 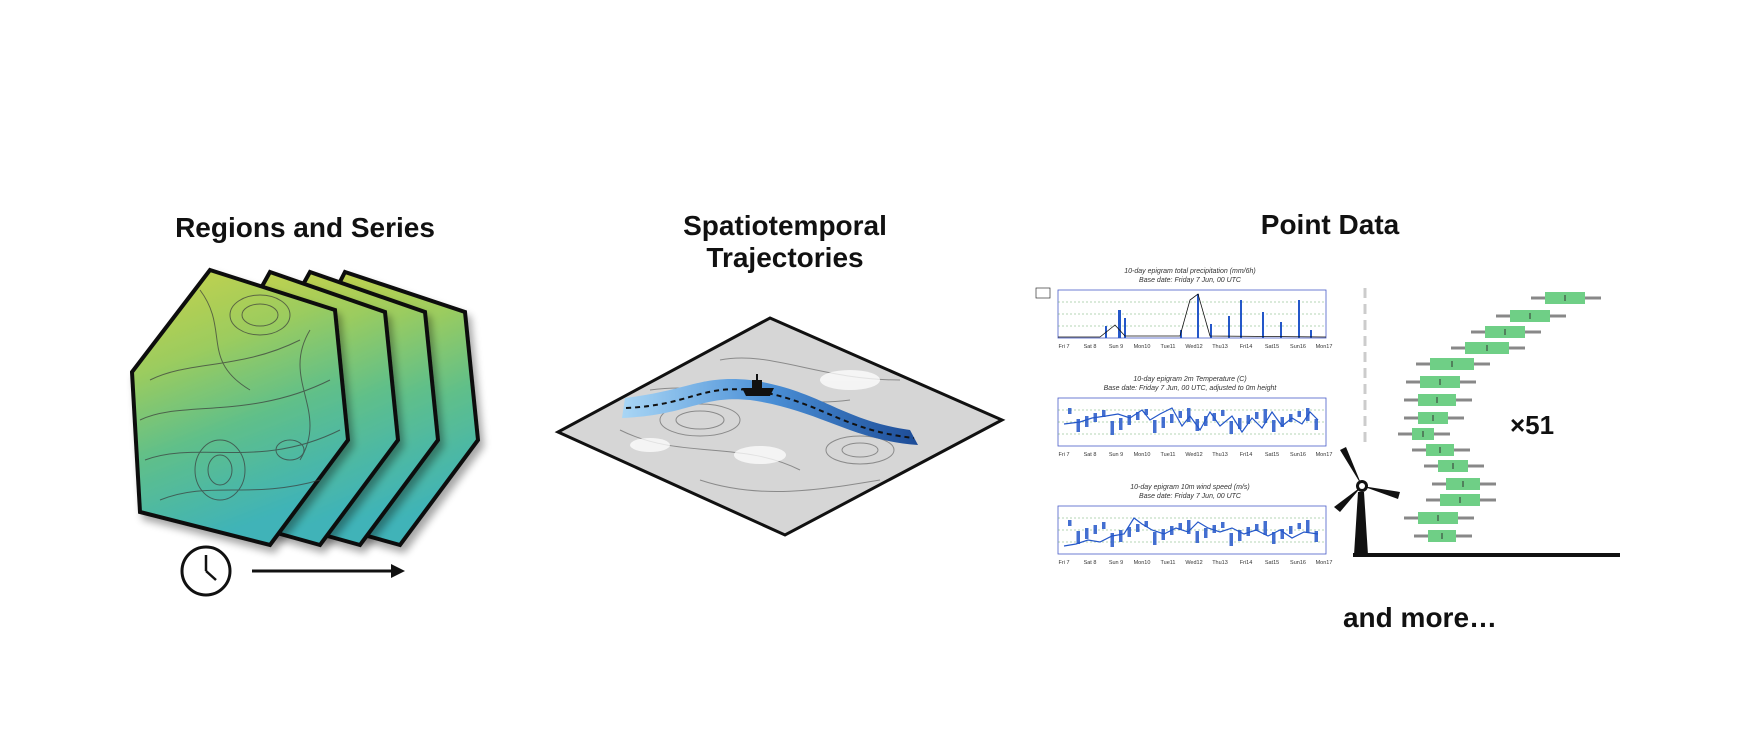 What do you see at coordinates (785, 242) in the screenshot?
I see `trajectories-title: Spatiotemporal Trajectories` at bounding box center [785, 242].